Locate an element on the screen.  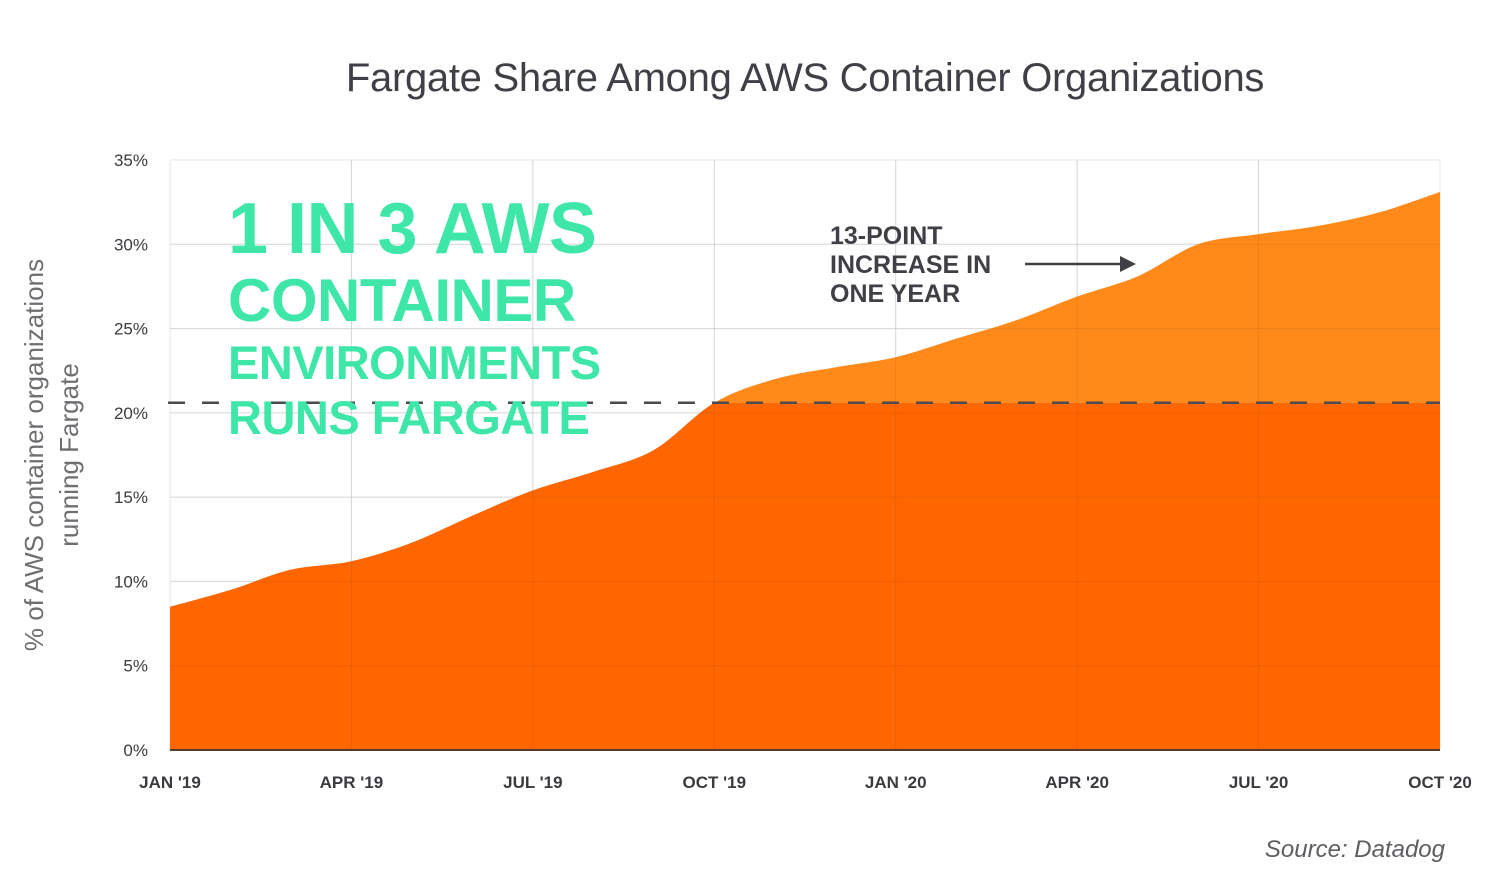
y-tick-label: 25% is located at coordinates (131, 329).